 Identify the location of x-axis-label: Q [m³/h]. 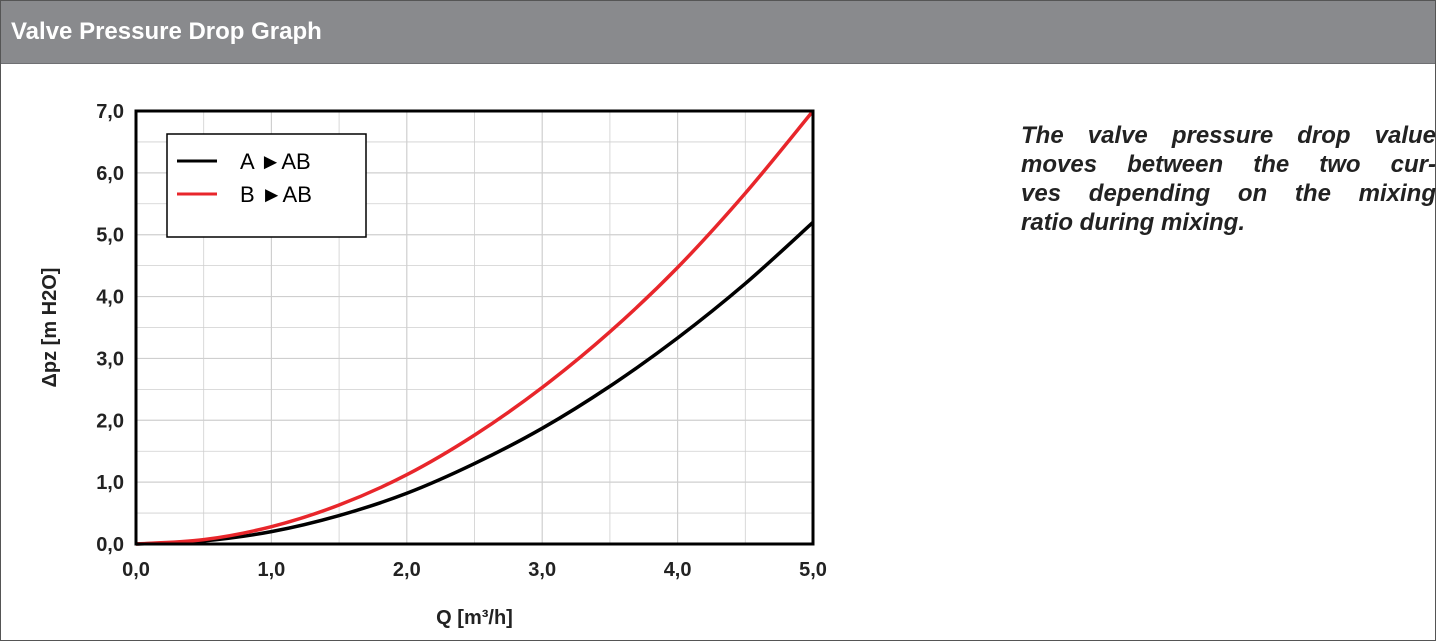
(474, 618).